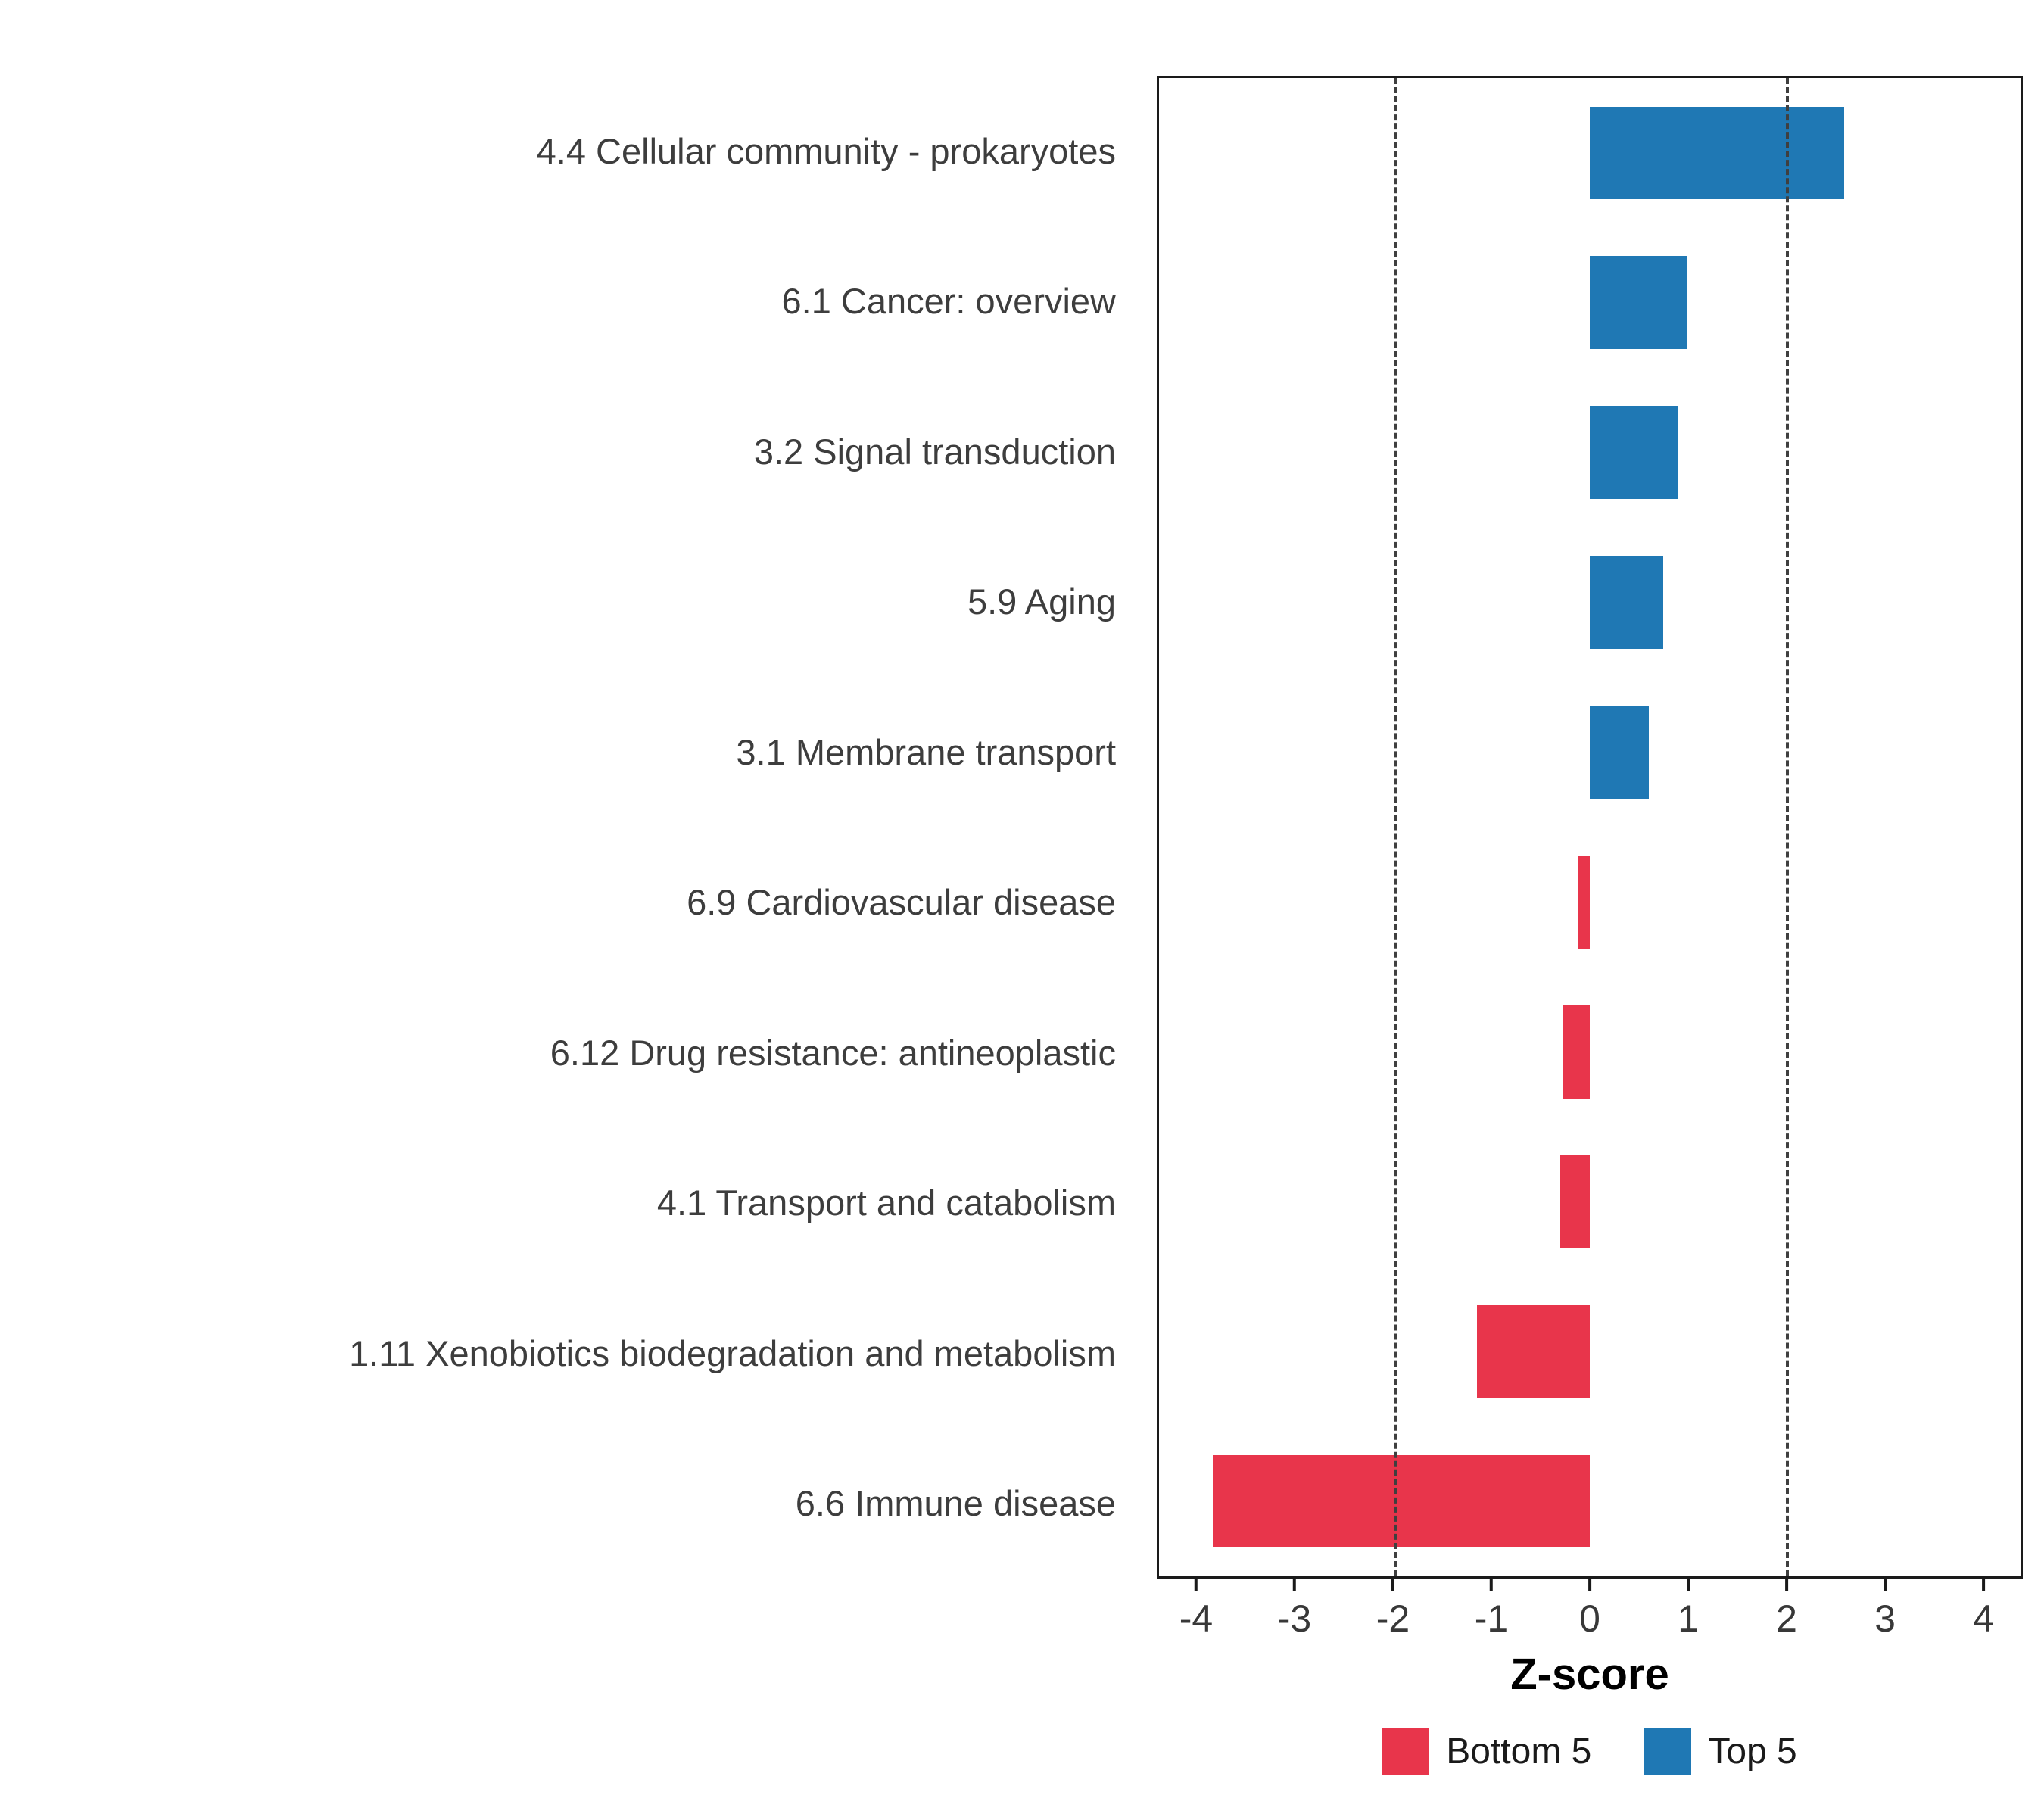 This screenshot has width=2044, height=1817. I want to click on category-label-row: 3.2 Signal transduction, so click(568, 451).